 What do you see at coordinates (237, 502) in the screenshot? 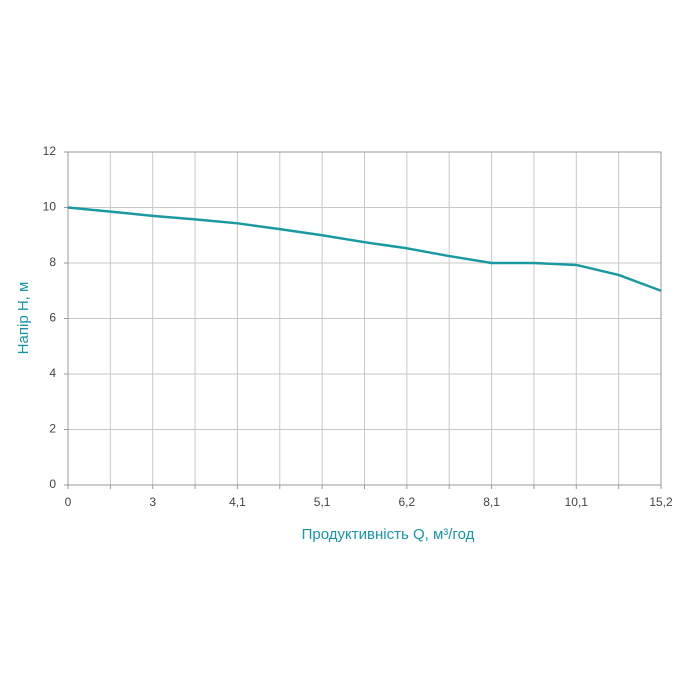
I see `x-tick-label: 4,1` at bounding box center [237, 502].